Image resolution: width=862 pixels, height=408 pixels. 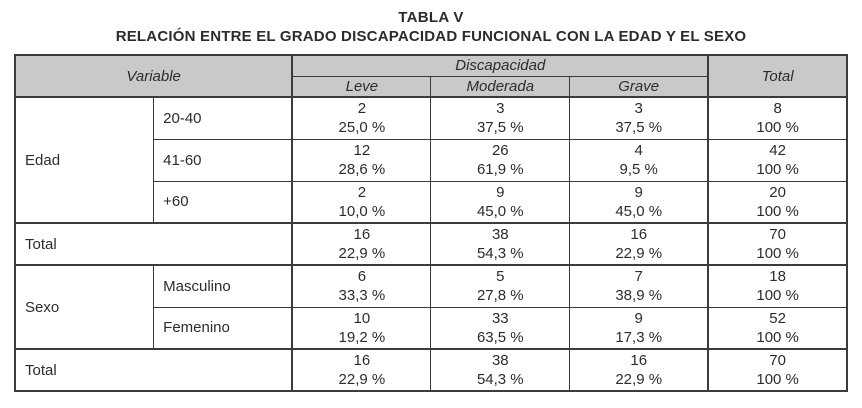 What do you see at coordinates (777, 150) in the screenshot?
I see `cell-count: 42` at bounding box center [777, 150].